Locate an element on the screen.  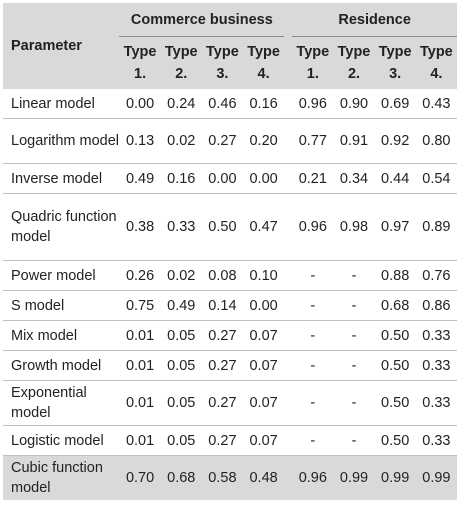
commerce-cell: 0.75 is located at coordinates (140, 305).